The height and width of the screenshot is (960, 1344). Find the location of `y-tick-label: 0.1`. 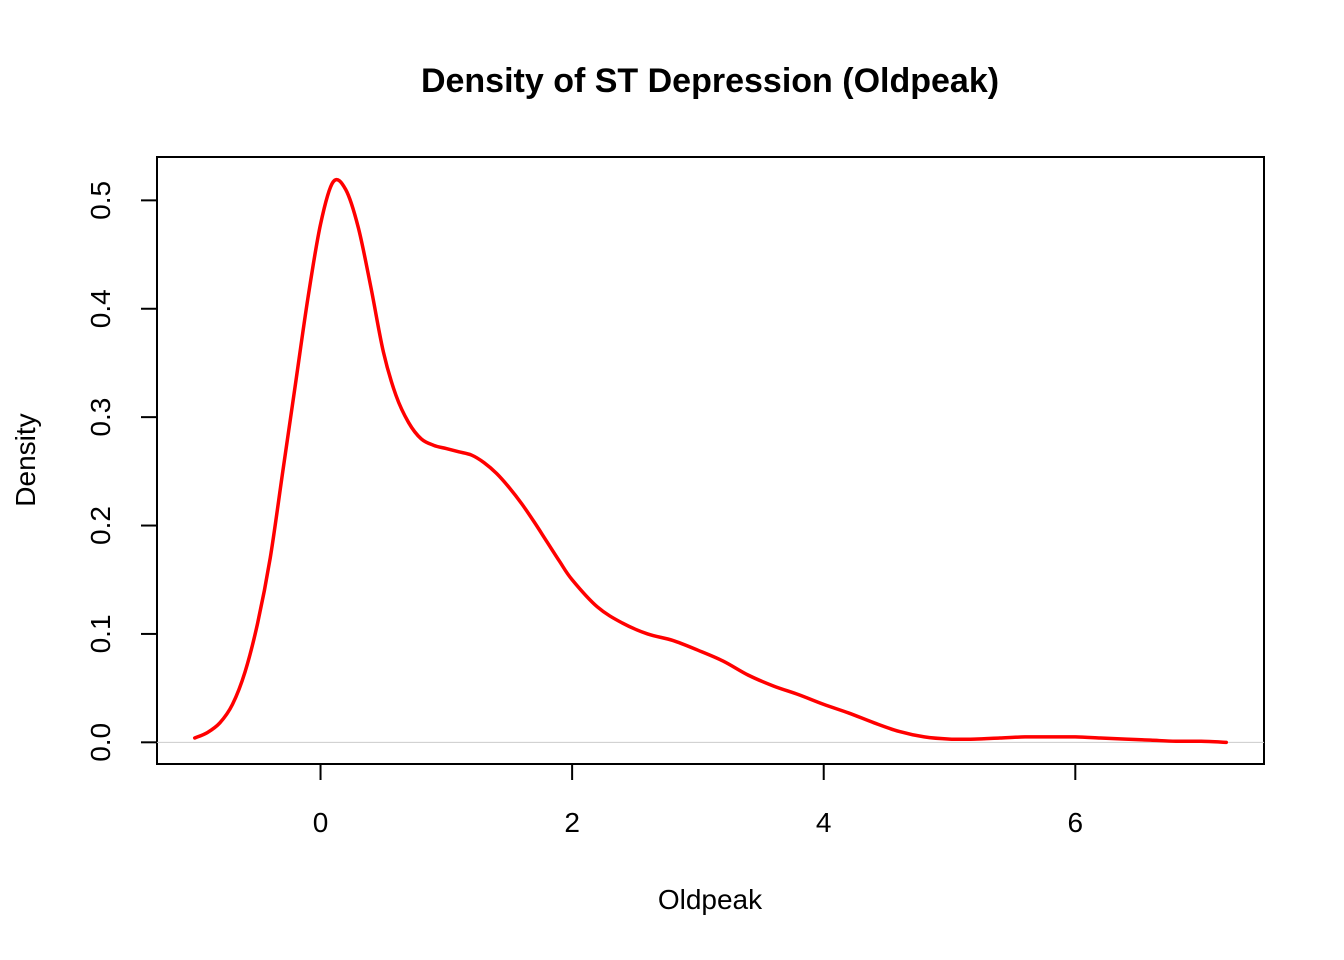

y-tick-label: 0.1 is located at coordinates (100, 633).